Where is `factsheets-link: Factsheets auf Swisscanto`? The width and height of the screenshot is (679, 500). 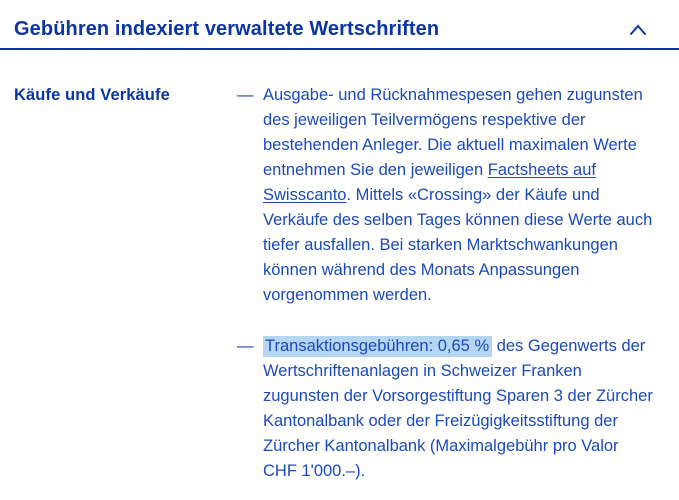
factsheets-link: Factsheets auf Swisscanto is located at coordinates (429, 182).